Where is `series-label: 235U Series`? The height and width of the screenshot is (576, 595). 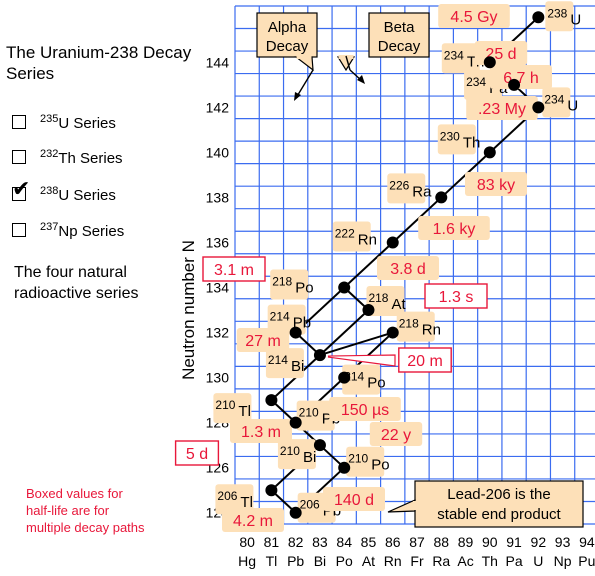
series-label: 235U Series is located at coordinates (78, 122).